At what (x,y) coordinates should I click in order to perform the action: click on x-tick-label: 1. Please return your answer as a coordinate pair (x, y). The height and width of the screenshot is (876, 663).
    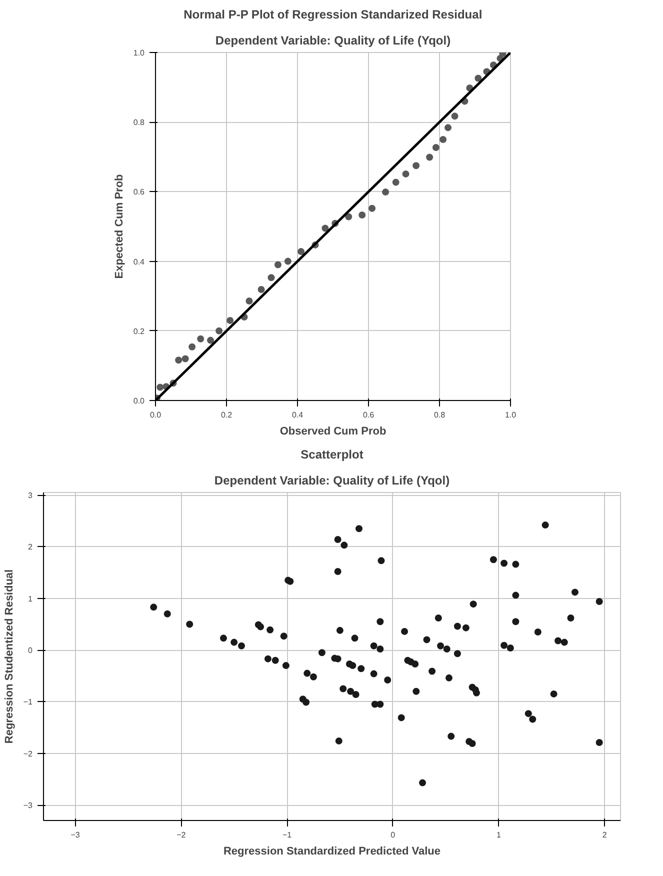
    Looking at the image, I should click on (499, 835).